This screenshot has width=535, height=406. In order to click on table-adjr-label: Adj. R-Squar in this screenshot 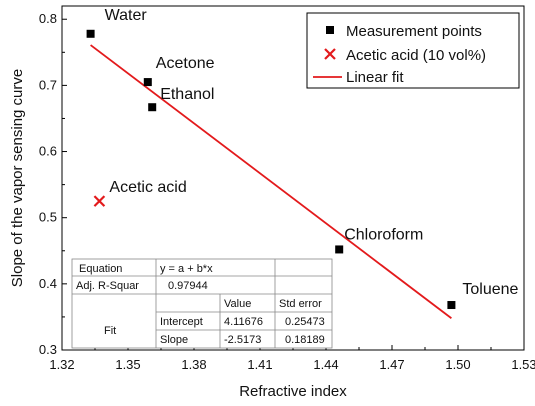, I will do `click(107, 286)`.